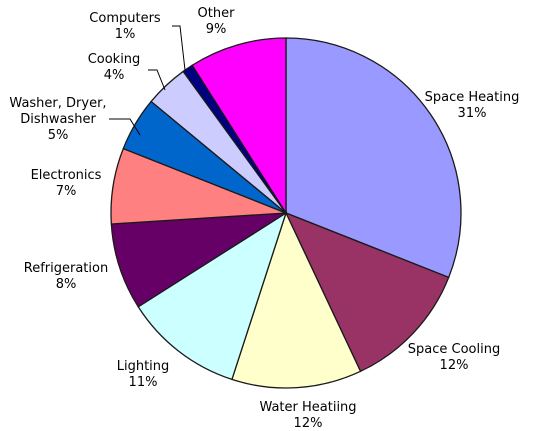  I want to click on slice-label-other: Other 9%, so click(217, 21).